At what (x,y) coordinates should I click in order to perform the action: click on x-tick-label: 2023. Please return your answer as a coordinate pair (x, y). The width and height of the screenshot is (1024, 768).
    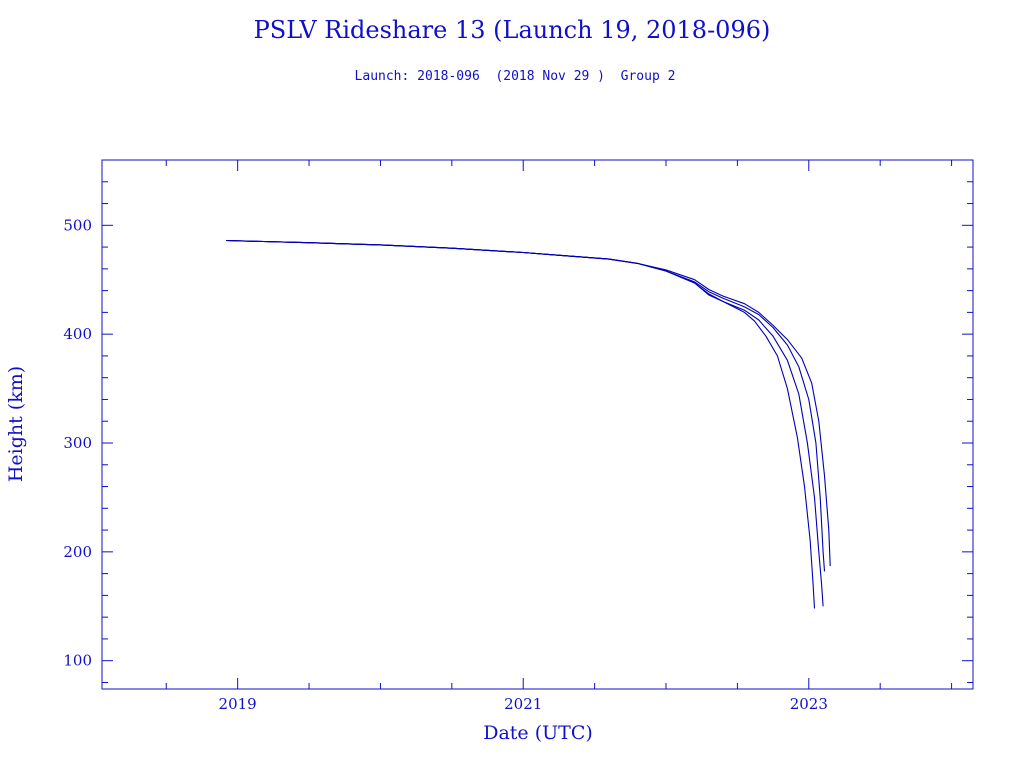
    Looking at the image, I should click on (809, 704).